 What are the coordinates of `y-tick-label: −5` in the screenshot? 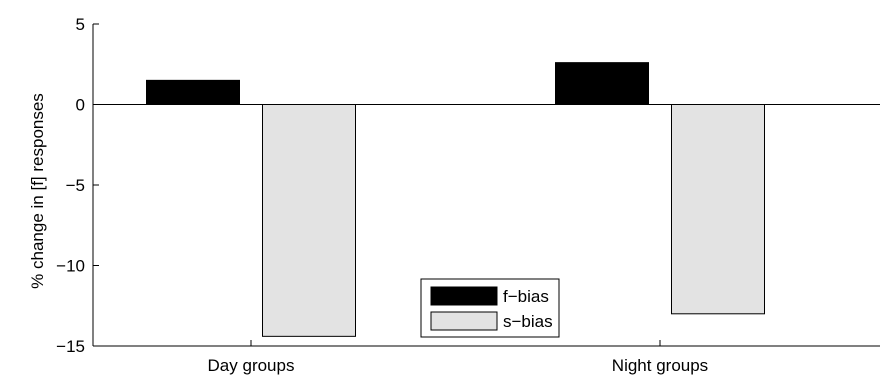 It's located at (75, 185).